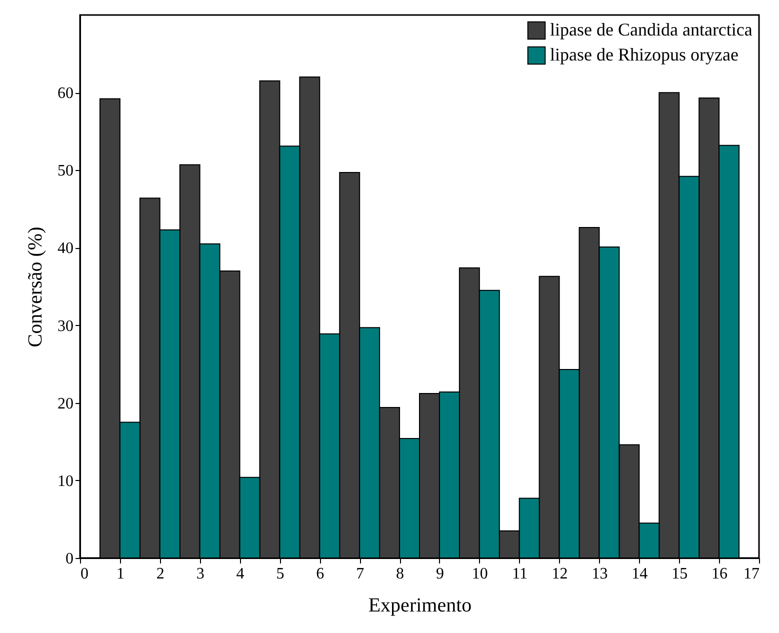 The image size is (779, 633). I want to click on x-tick-label: 5, so click(280, 574).